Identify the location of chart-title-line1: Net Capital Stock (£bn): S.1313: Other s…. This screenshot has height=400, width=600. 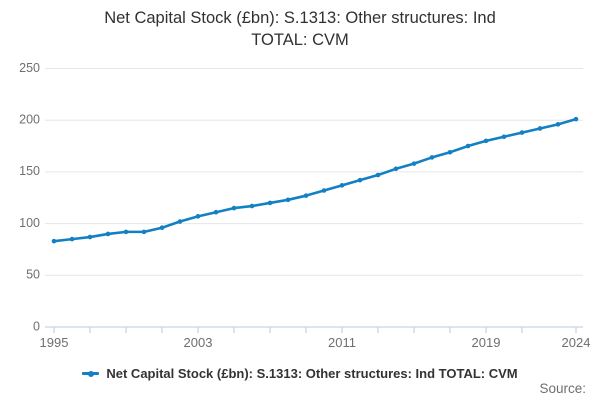
(300, 18).